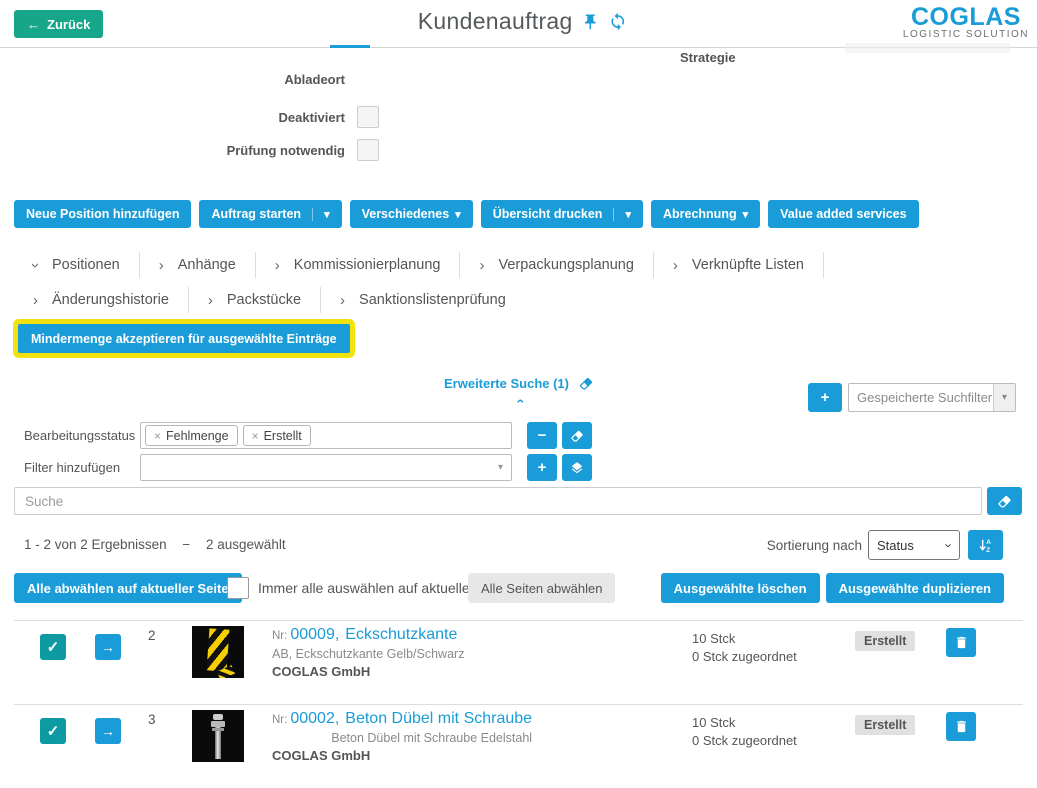  What do you see at coordinates (321, 671) in the screenshot?
I see `item-company: COGLAS GmbH` at bounding box center [321, 671].